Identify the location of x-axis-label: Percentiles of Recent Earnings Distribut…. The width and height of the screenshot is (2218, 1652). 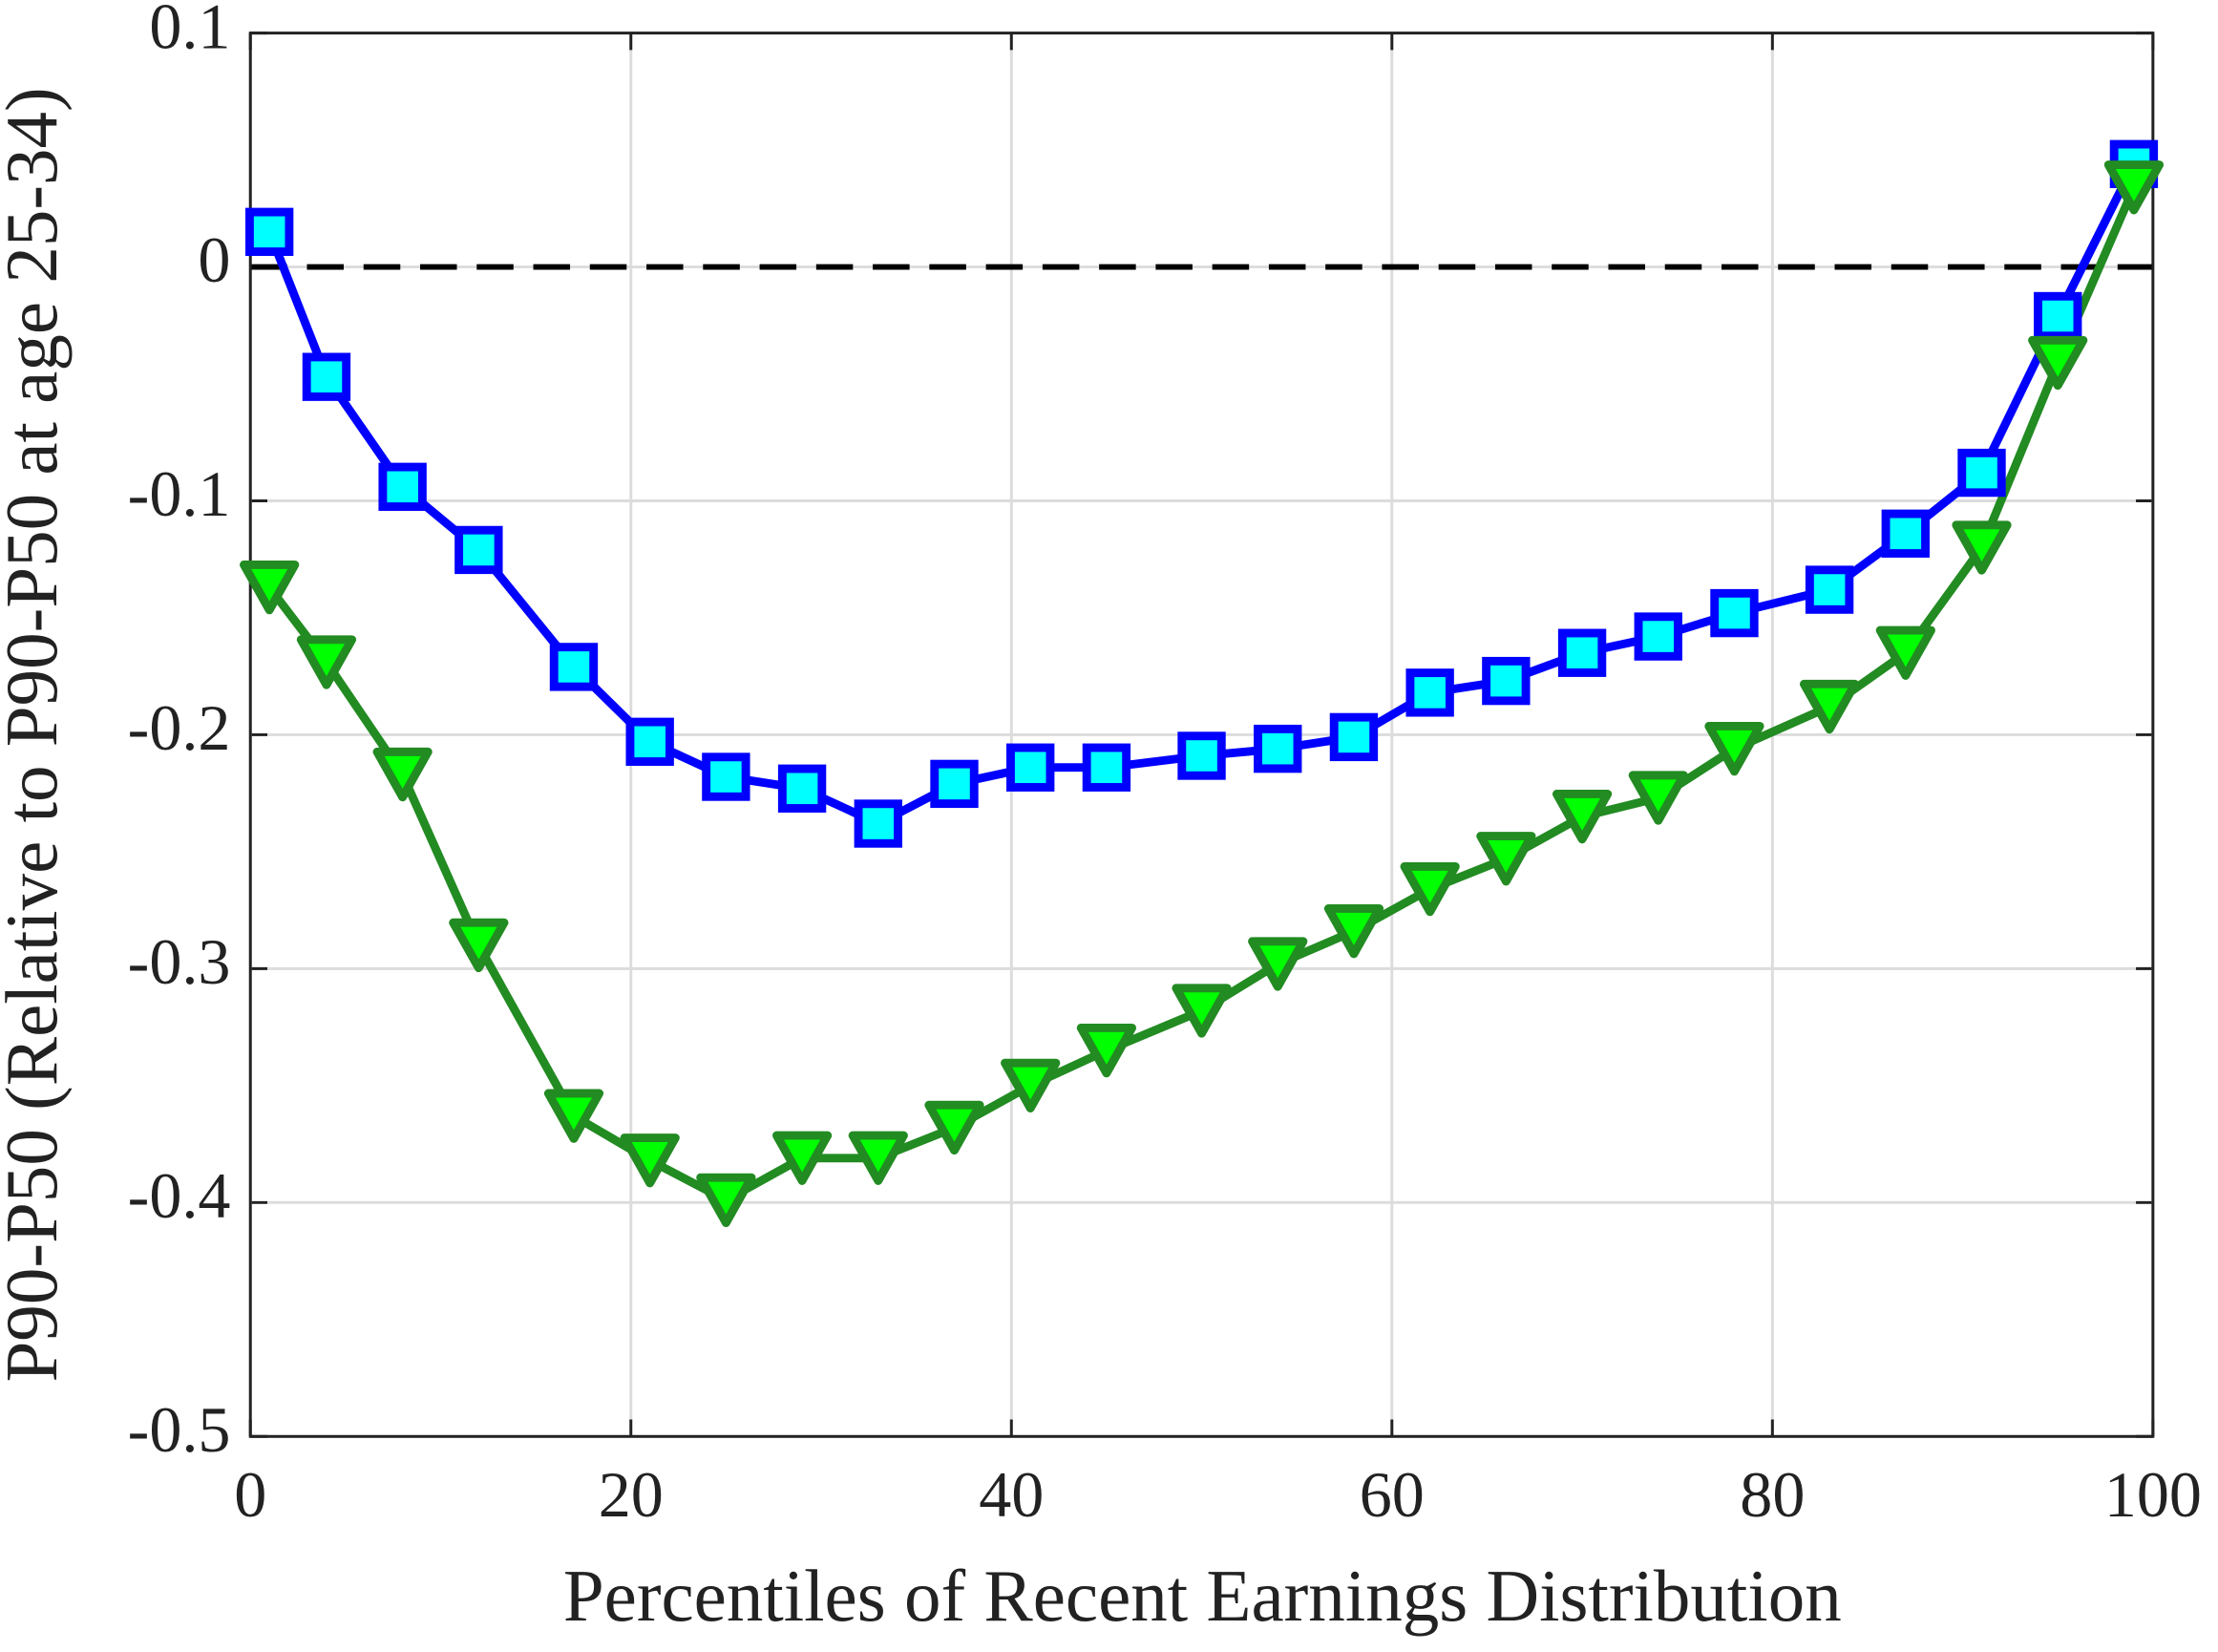
(1202, 1596).